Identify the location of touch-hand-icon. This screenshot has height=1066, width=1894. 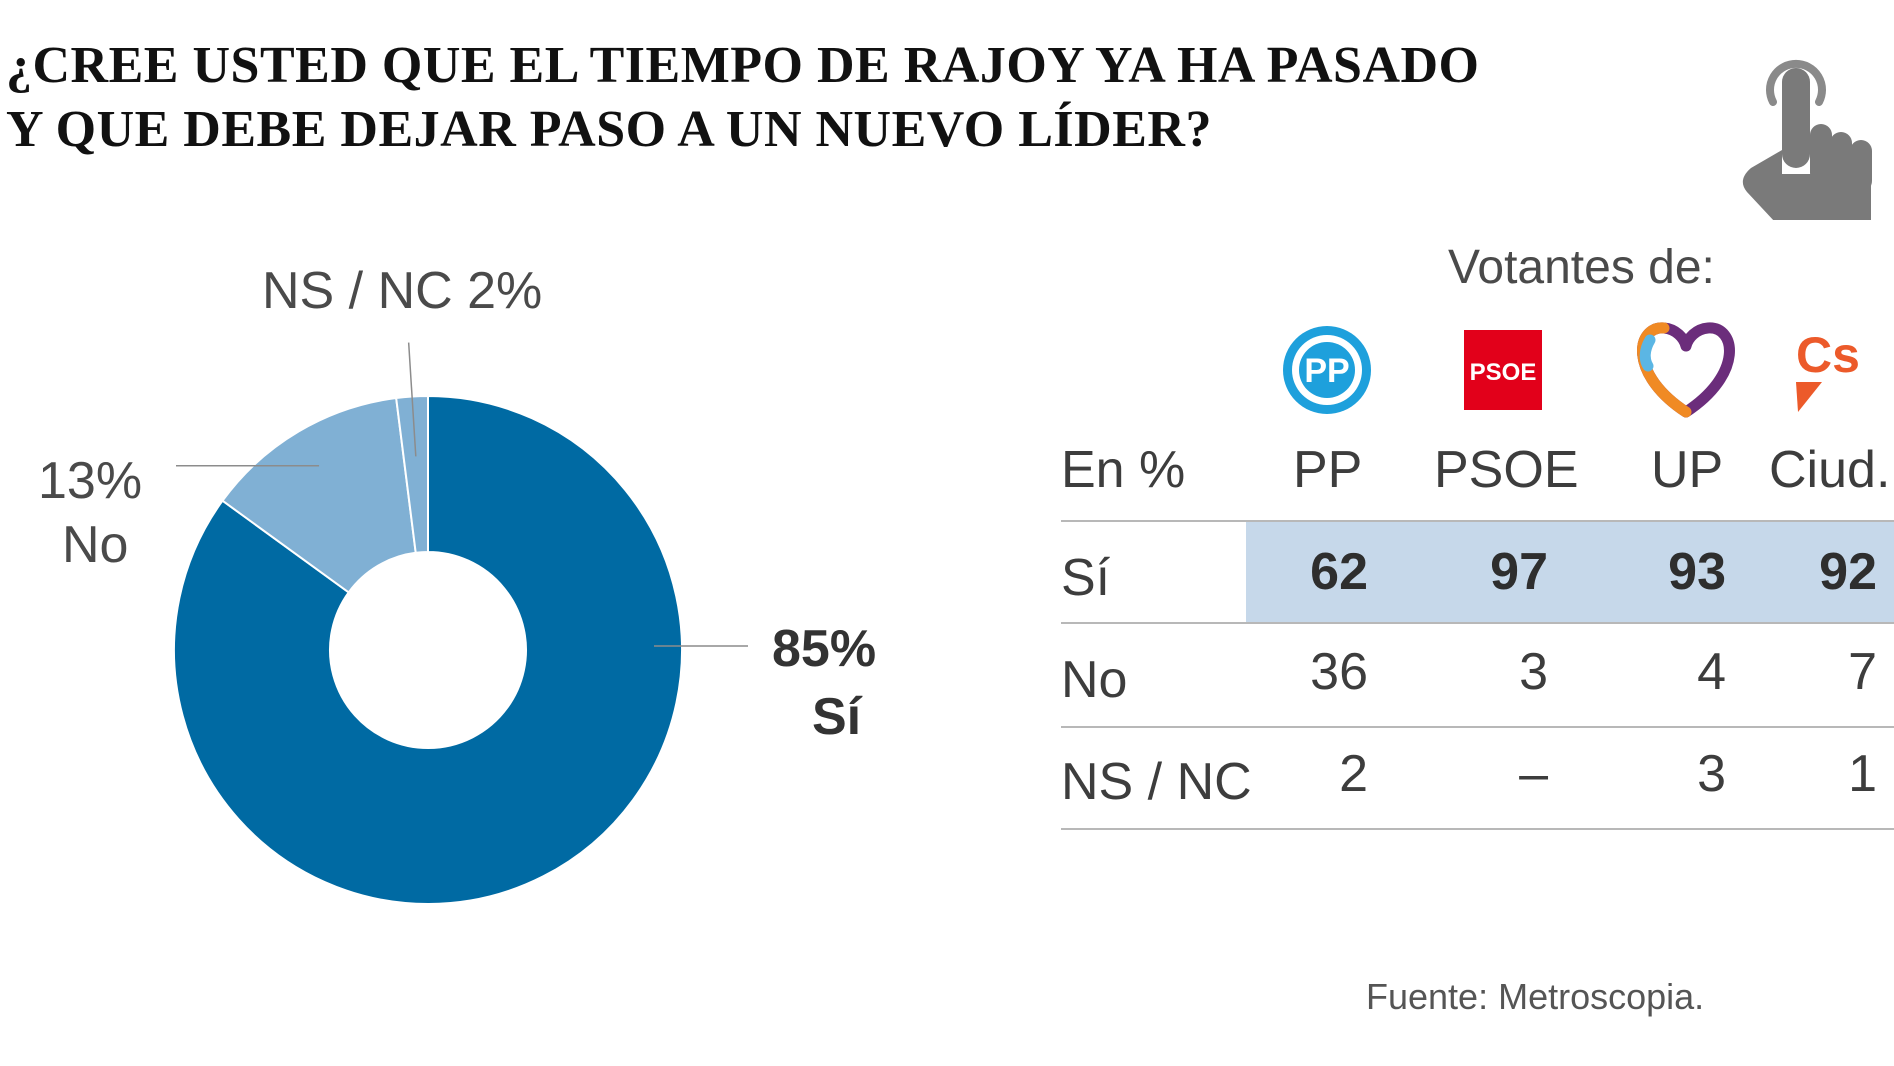
(1807, 139).